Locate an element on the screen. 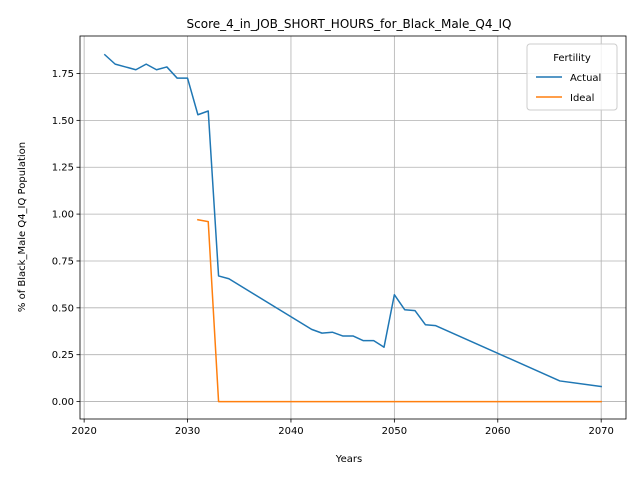 This screenshot has height=480, width=640. legend-box is located at coordinates (572, 77).